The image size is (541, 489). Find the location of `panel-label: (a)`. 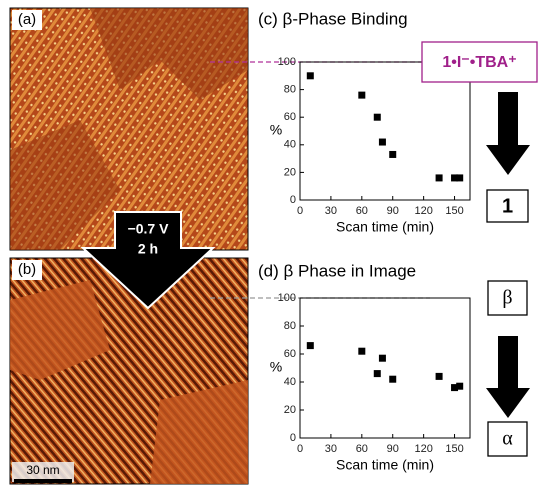

panel-label: (a) is located at coordinates (27, 19).